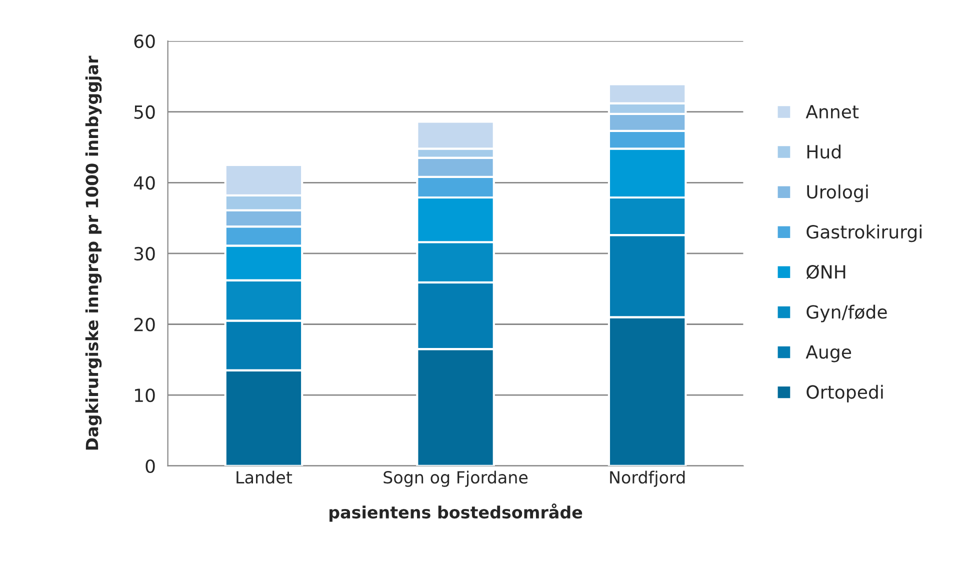  What do you see at coordinates (456, 478) in the screenshot?
I see `x-tick-label: Sogn og Fjordane` at bounding box center [456, 478].